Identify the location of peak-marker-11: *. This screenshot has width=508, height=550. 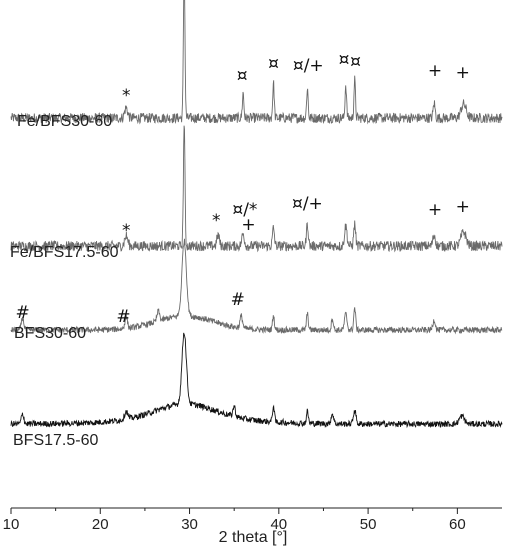
(216, 221).